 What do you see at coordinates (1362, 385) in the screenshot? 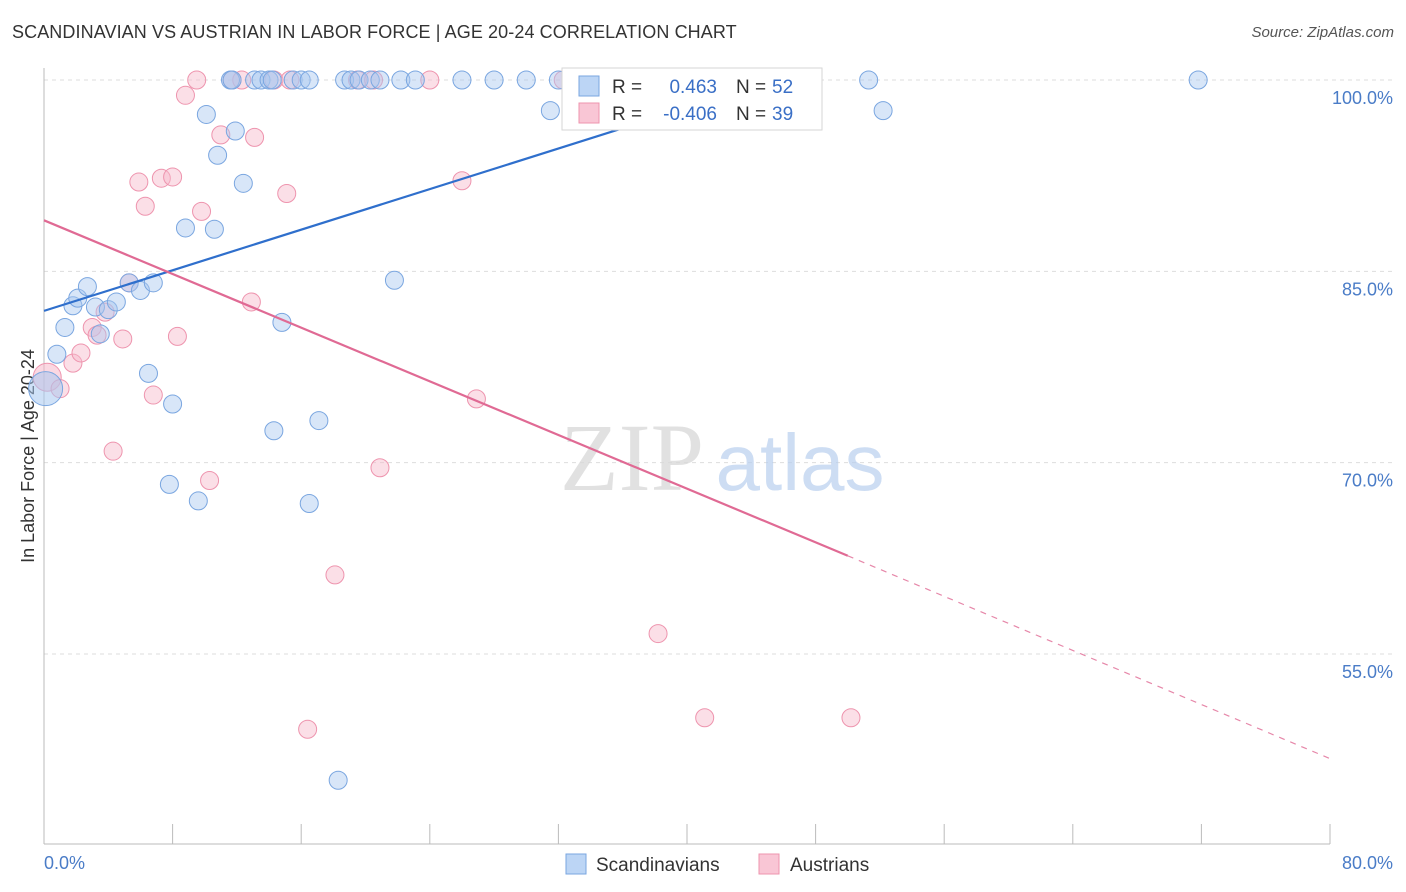
I see `y-tick-labels: 100.0% 85.0% 70.0% 55.0%` at bounding box center [1362, 385].